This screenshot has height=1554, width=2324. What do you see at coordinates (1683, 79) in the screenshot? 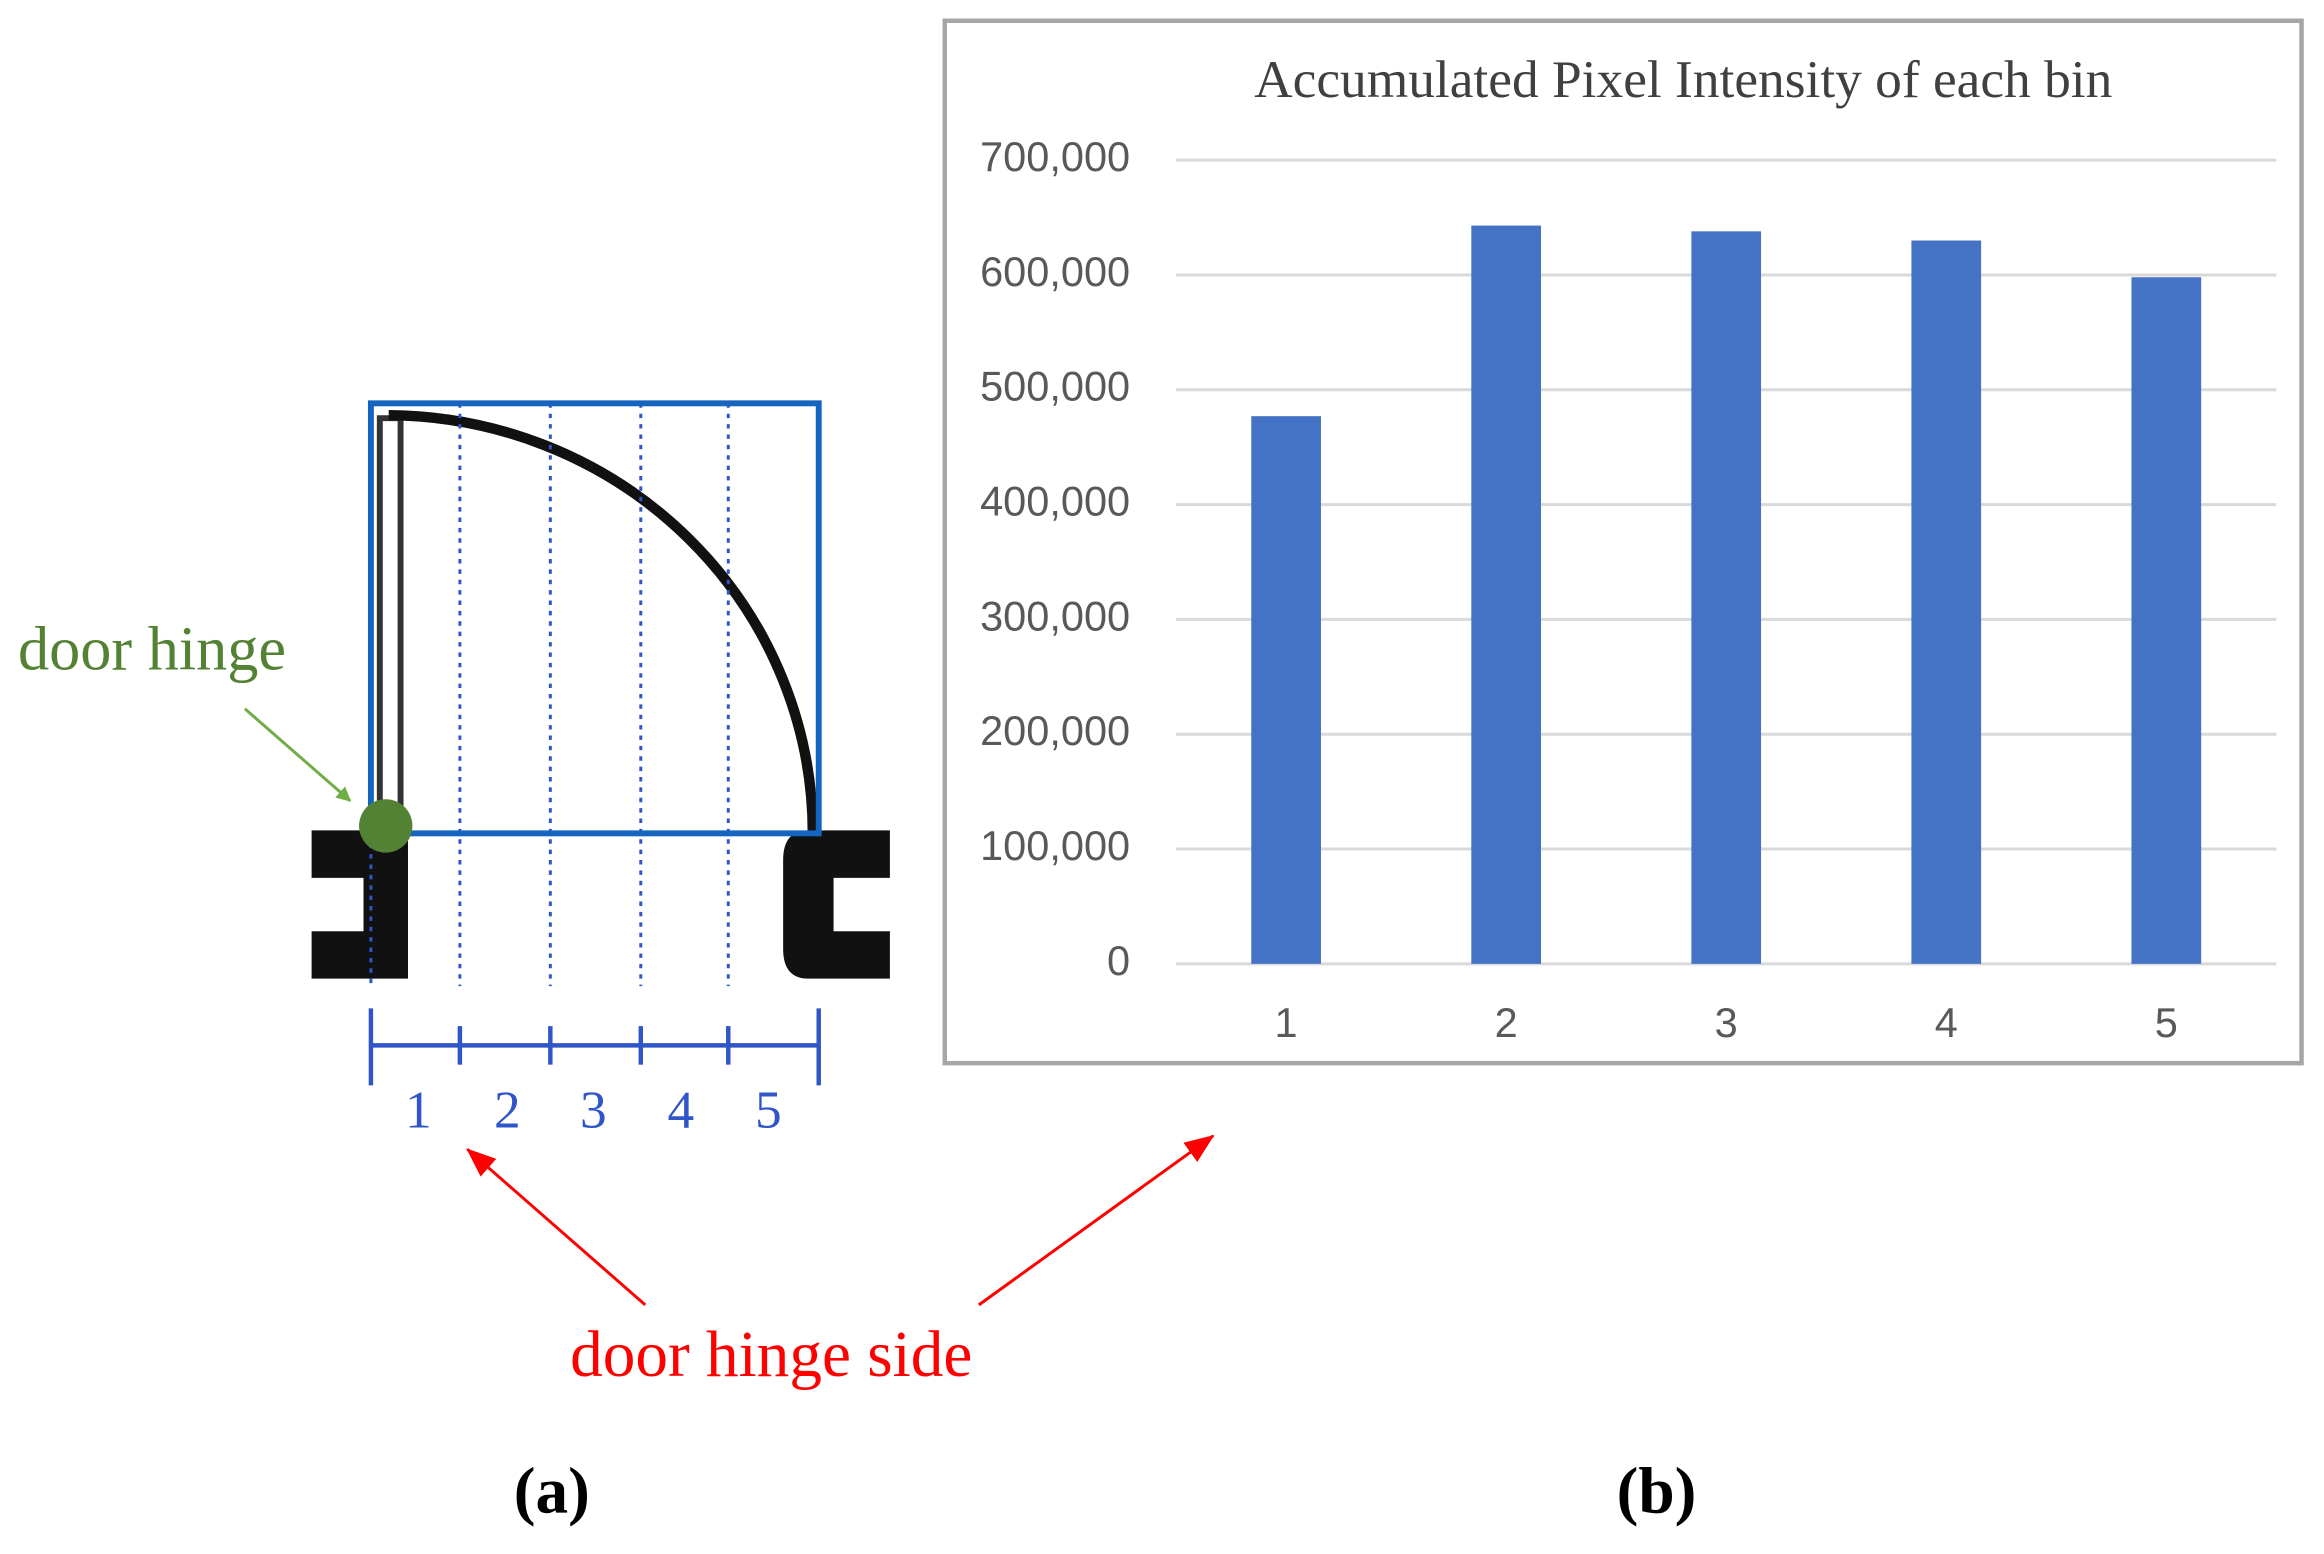
I see `chart-title: Accumulated Pixel Intensity of each bin` at bounding box center [1683, 79].